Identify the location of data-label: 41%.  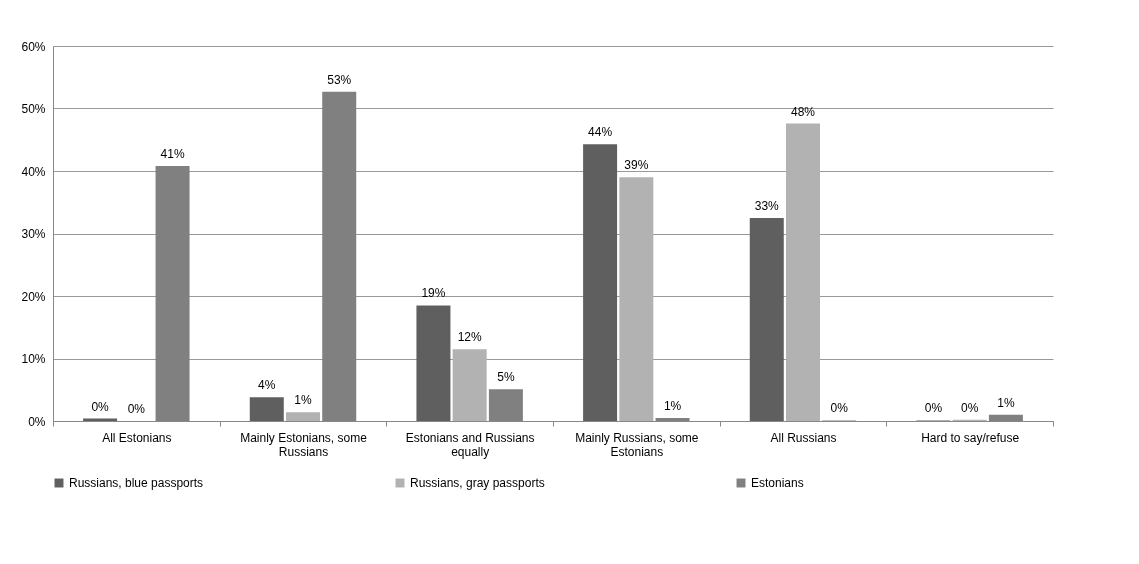
(172, 154).